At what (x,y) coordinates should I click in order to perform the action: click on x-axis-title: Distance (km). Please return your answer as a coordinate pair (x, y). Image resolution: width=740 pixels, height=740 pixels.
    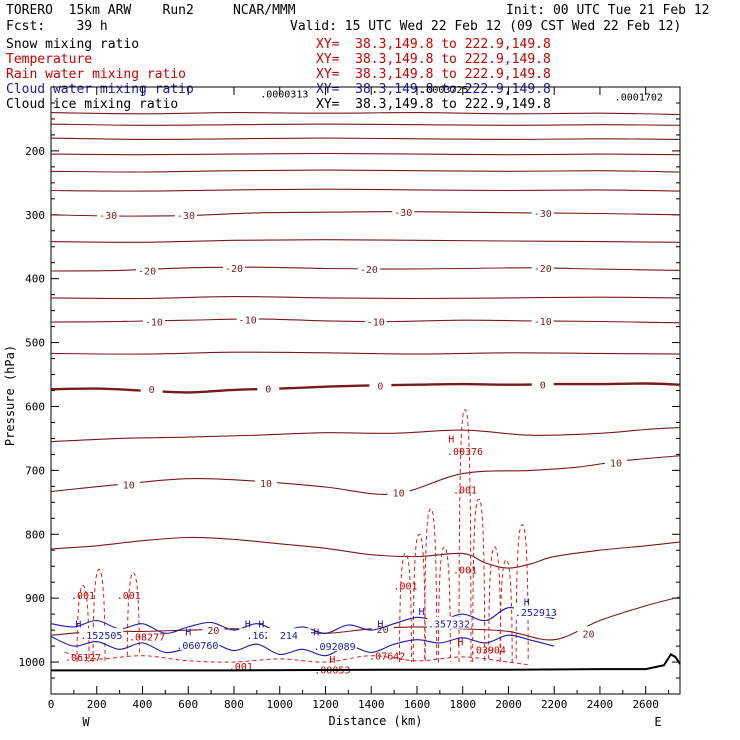
    Looking at the image, I should click on (376, 721).